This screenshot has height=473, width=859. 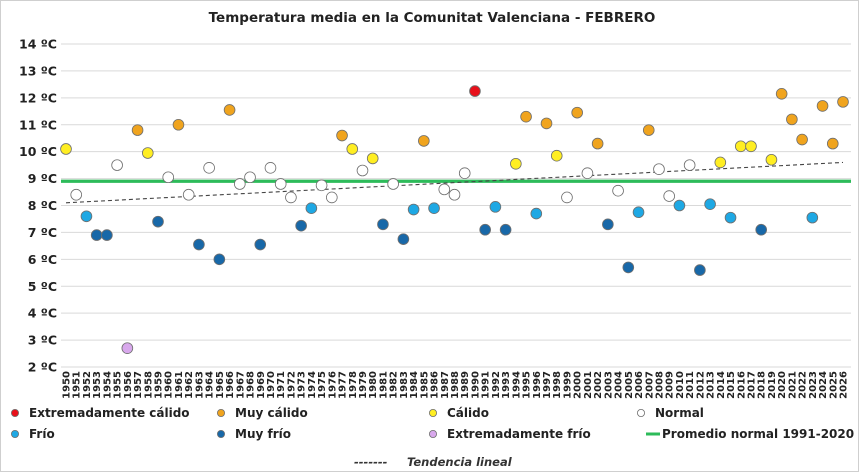 I want to click on data-point-1998, so click(x=556, y=155).